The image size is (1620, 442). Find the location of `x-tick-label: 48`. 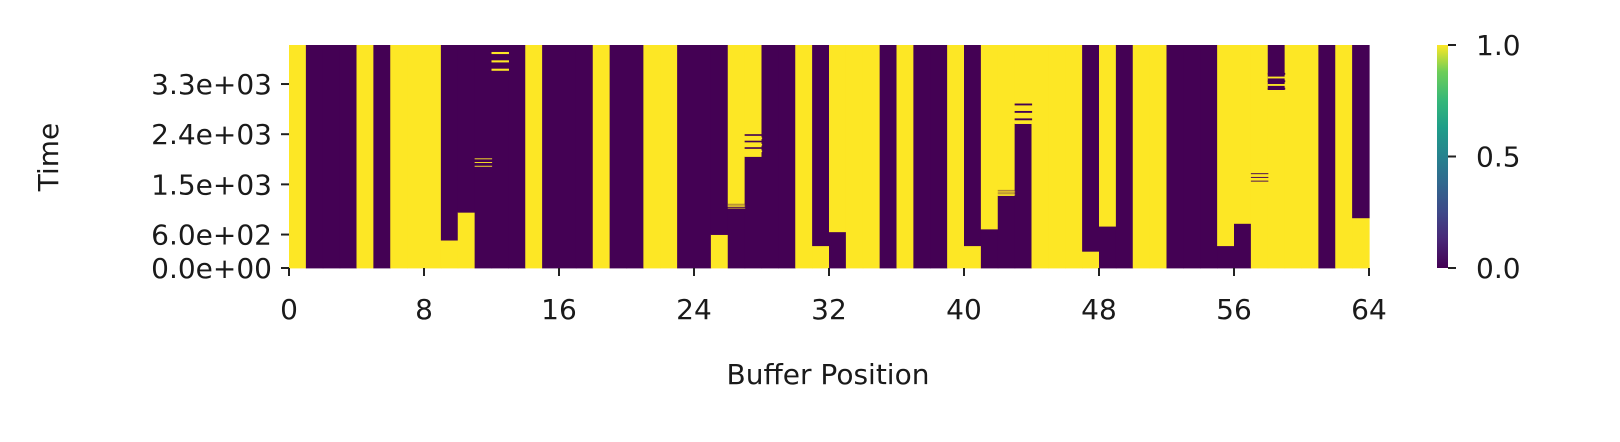

x-tick-label: 48 is located at coordinates (1099, 309).